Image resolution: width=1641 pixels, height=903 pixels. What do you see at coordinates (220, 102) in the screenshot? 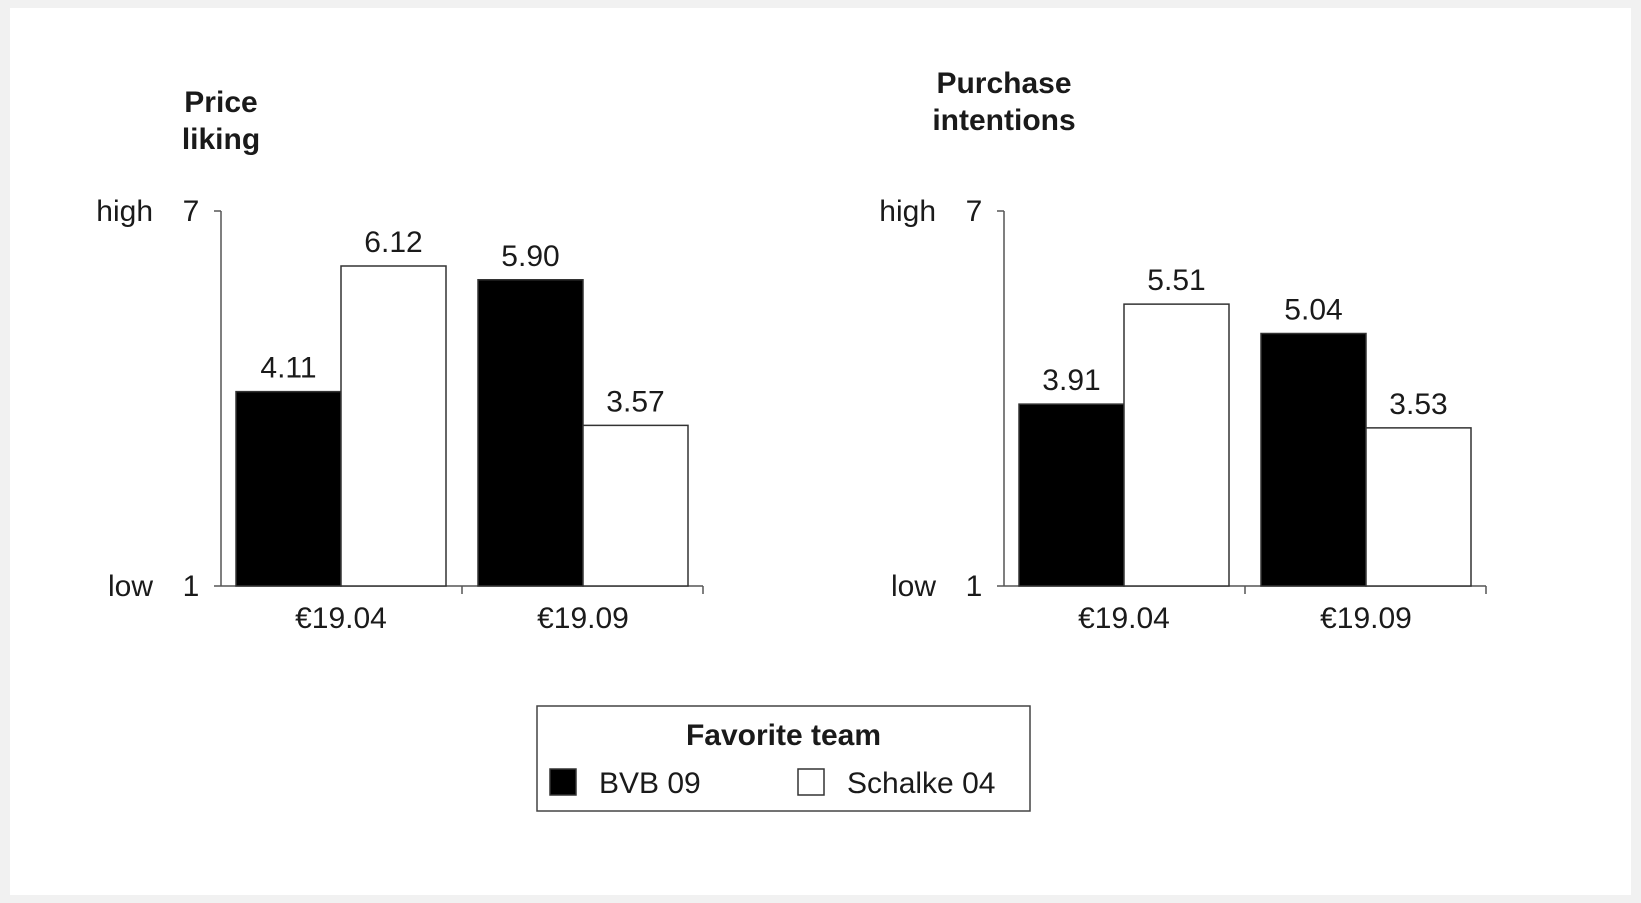
I see `chart-title-line: Price` at bounding box center [220, 102].